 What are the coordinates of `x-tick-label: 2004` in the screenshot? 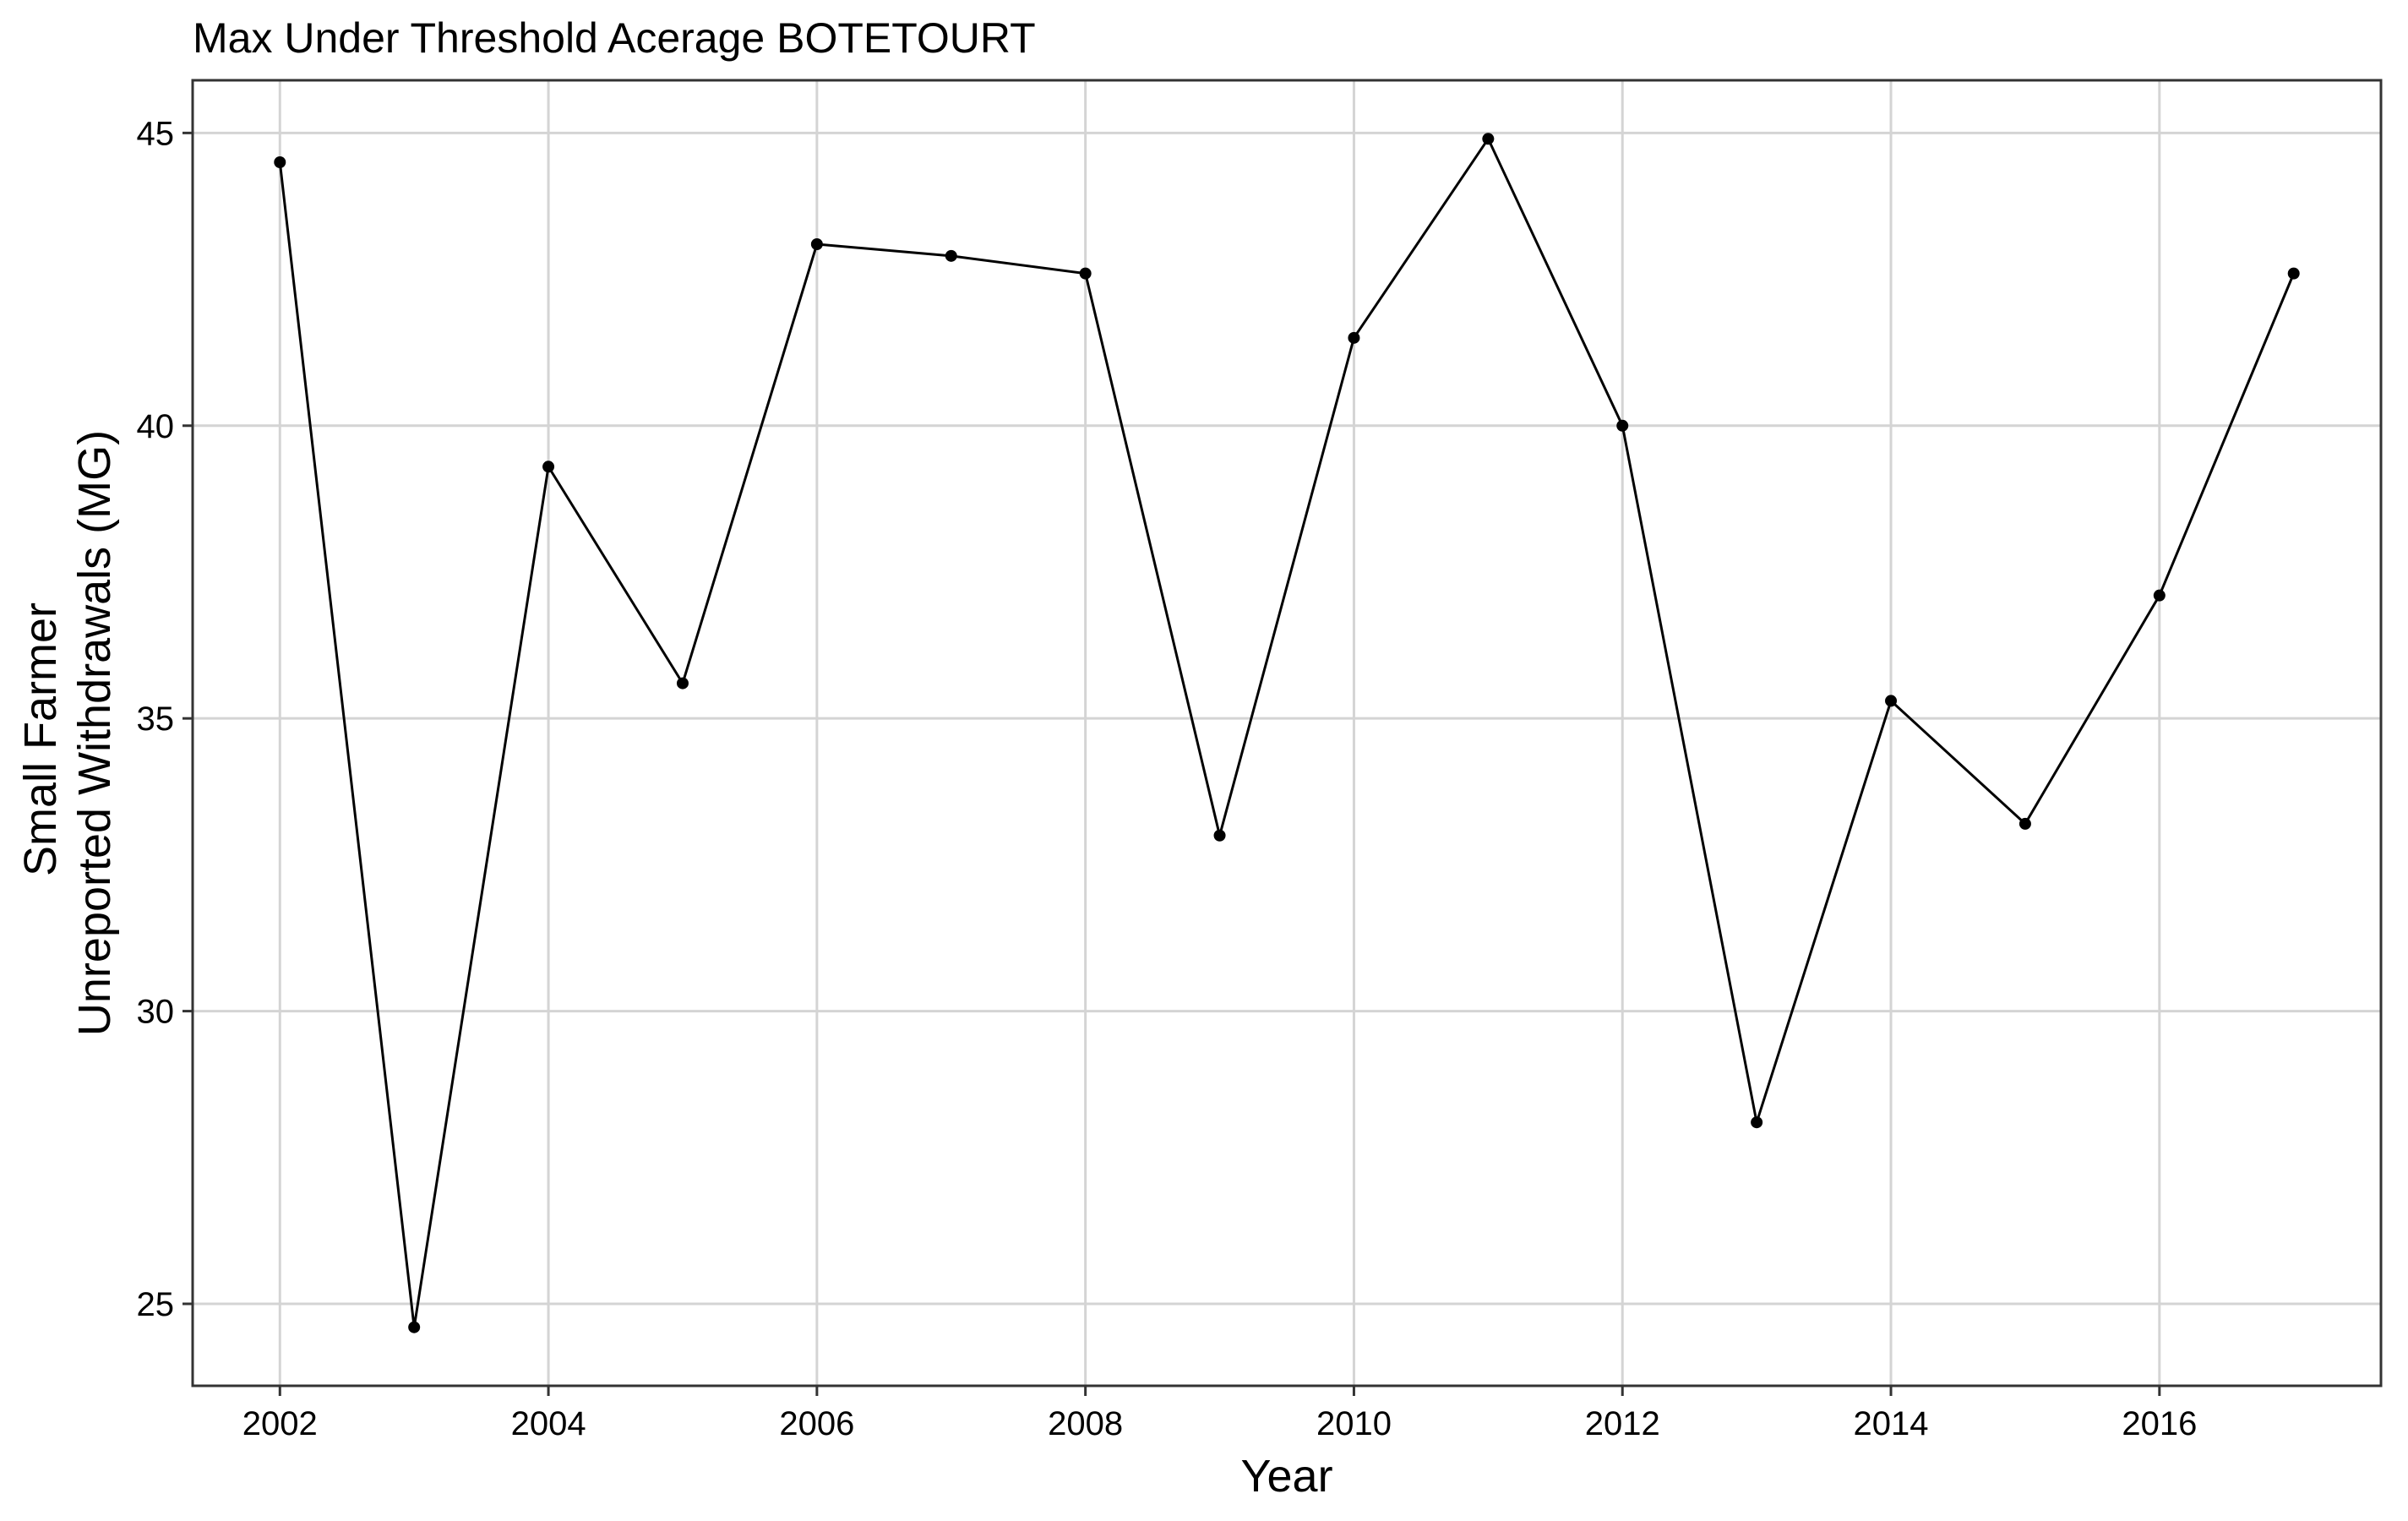 It's located at (548, 1423).